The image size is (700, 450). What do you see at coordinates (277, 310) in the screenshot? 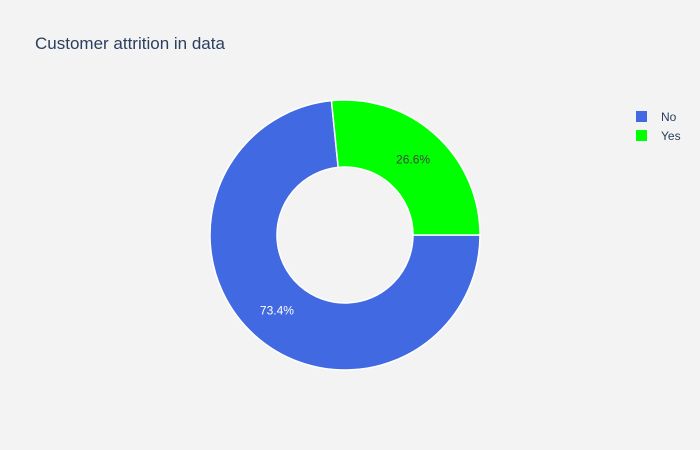
I see `slice-label-no: 73.4%` at bounding box center [277, 310].